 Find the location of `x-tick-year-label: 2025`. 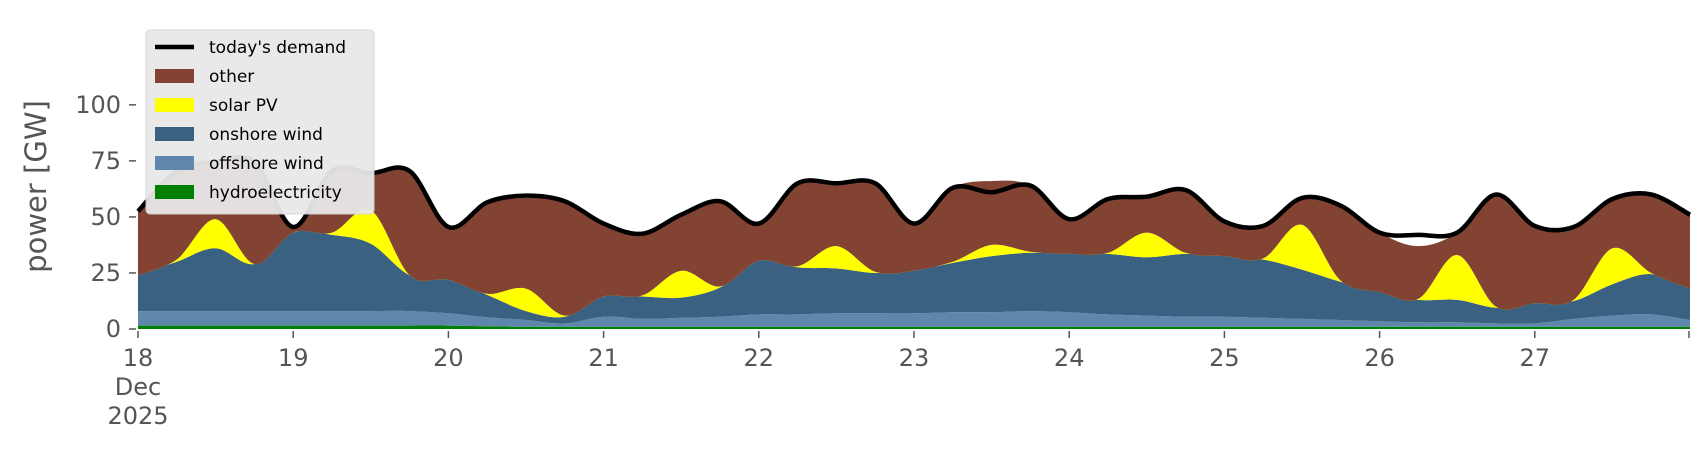

x-tick-year-label: 2025 is located at coordinates (137, 416).